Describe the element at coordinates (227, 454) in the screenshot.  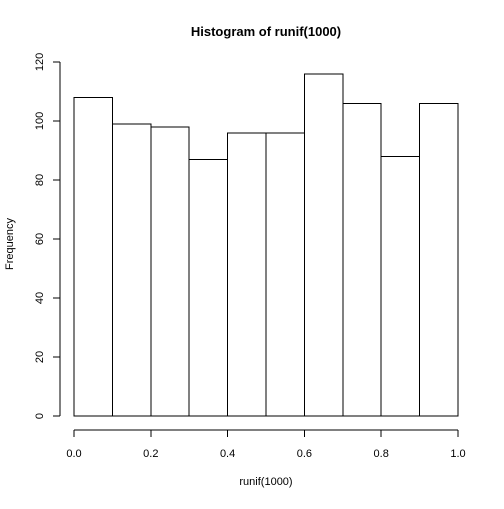
I see `x-tick-label: 0.4` at that location.